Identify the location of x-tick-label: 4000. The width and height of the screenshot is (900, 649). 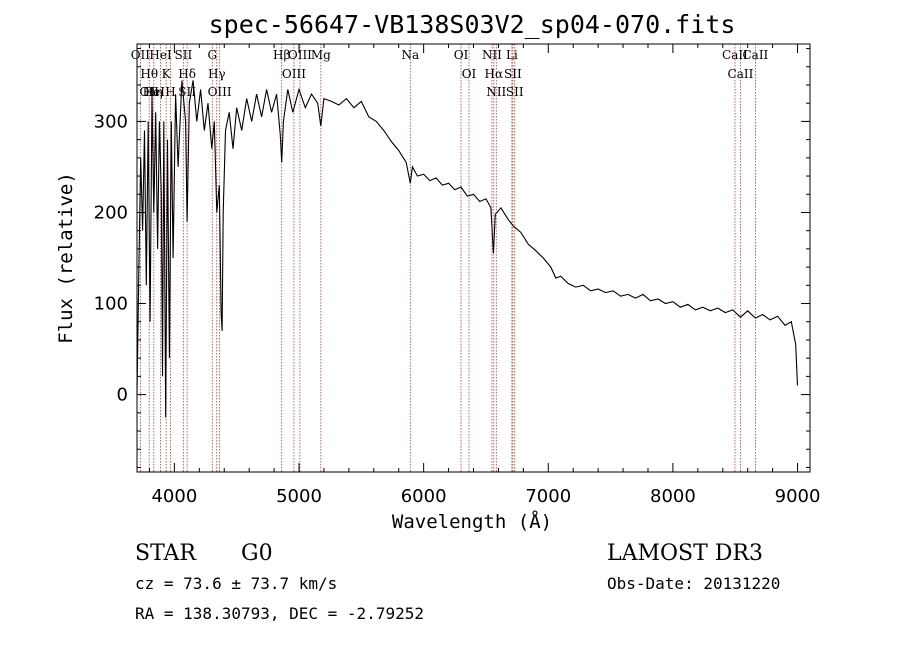
(174, 496).